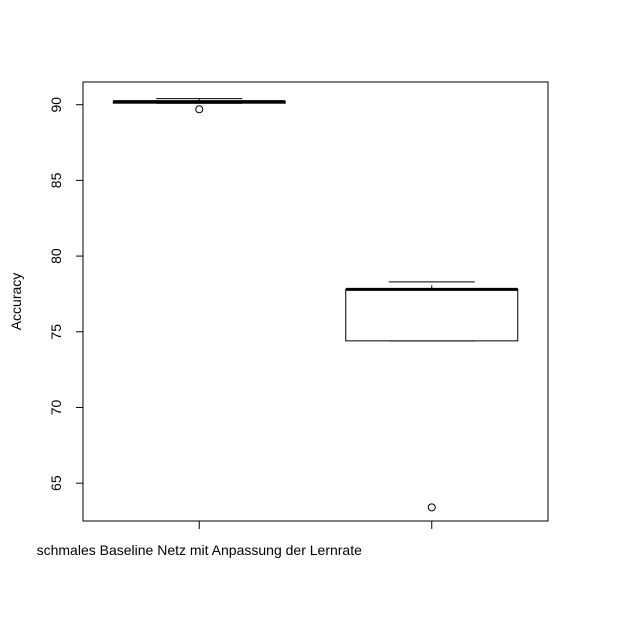 This screenshot has height=623, width=631. What do you see at coordinates (56, 332) in the screenshot?
I see `y-tick-label: 75` at bounding box center [56, 332].